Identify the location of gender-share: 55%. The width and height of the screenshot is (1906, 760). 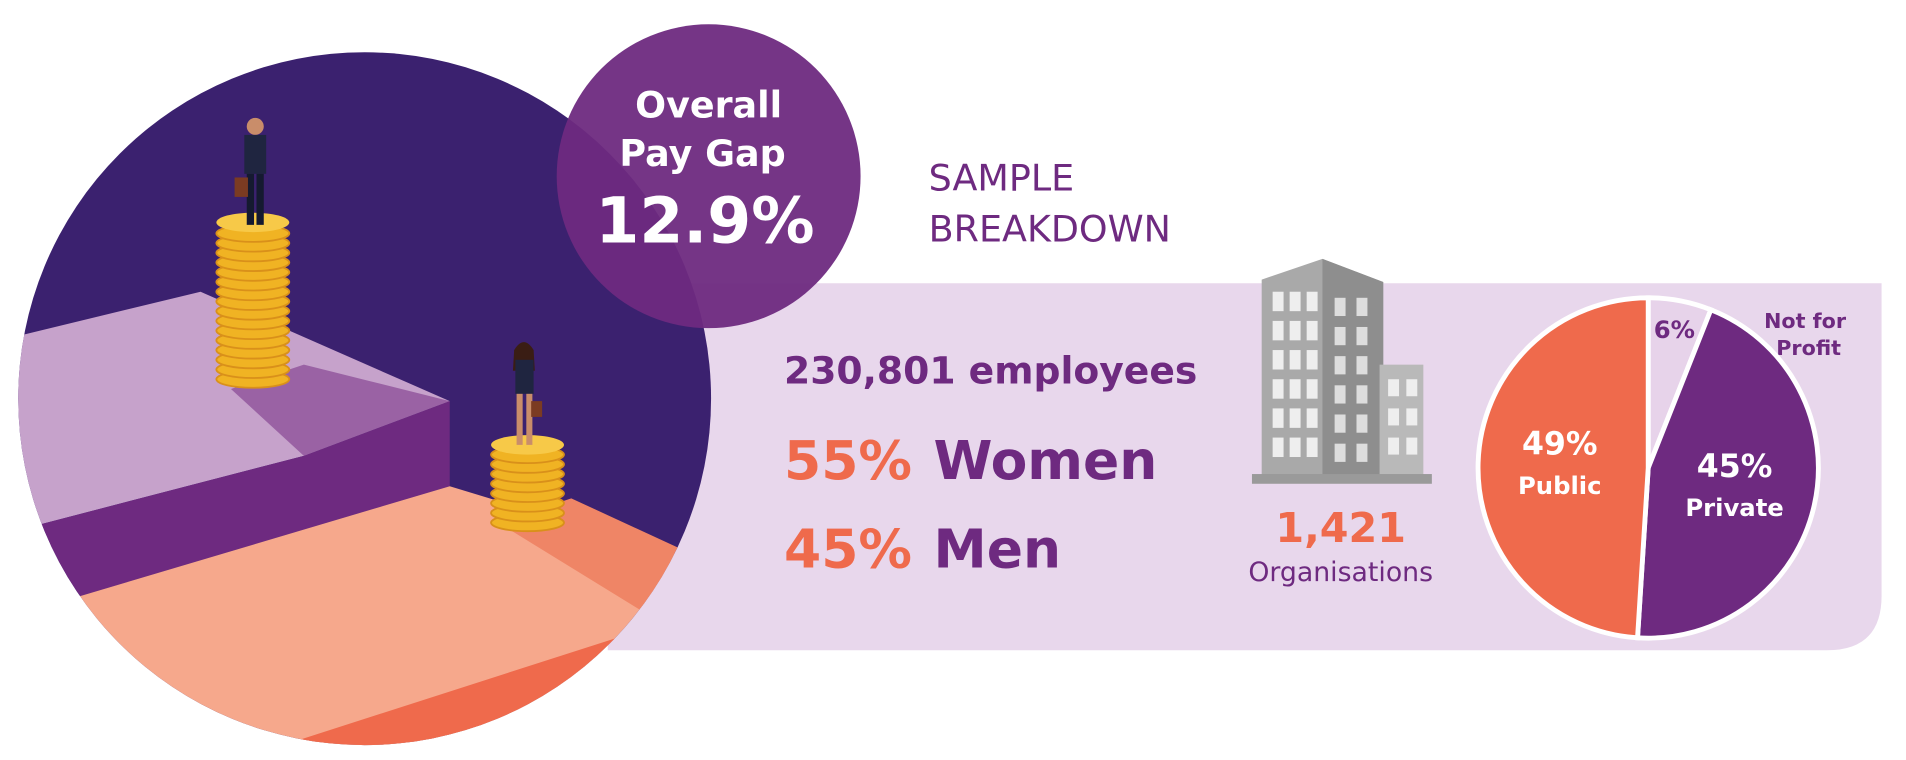
(848, 460).